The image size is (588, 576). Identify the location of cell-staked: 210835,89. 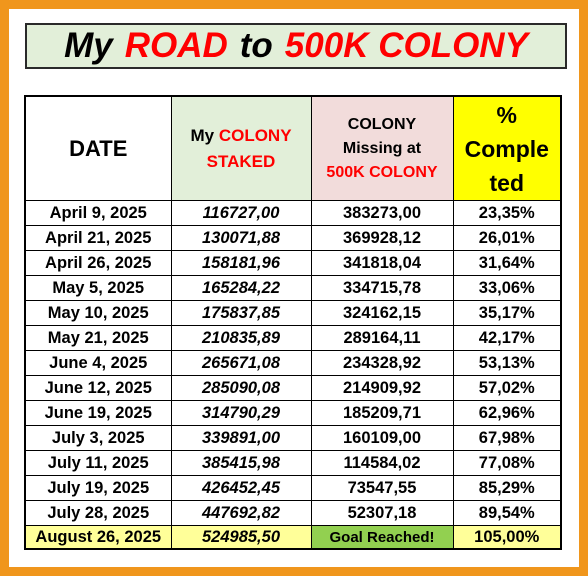
(241, 338).